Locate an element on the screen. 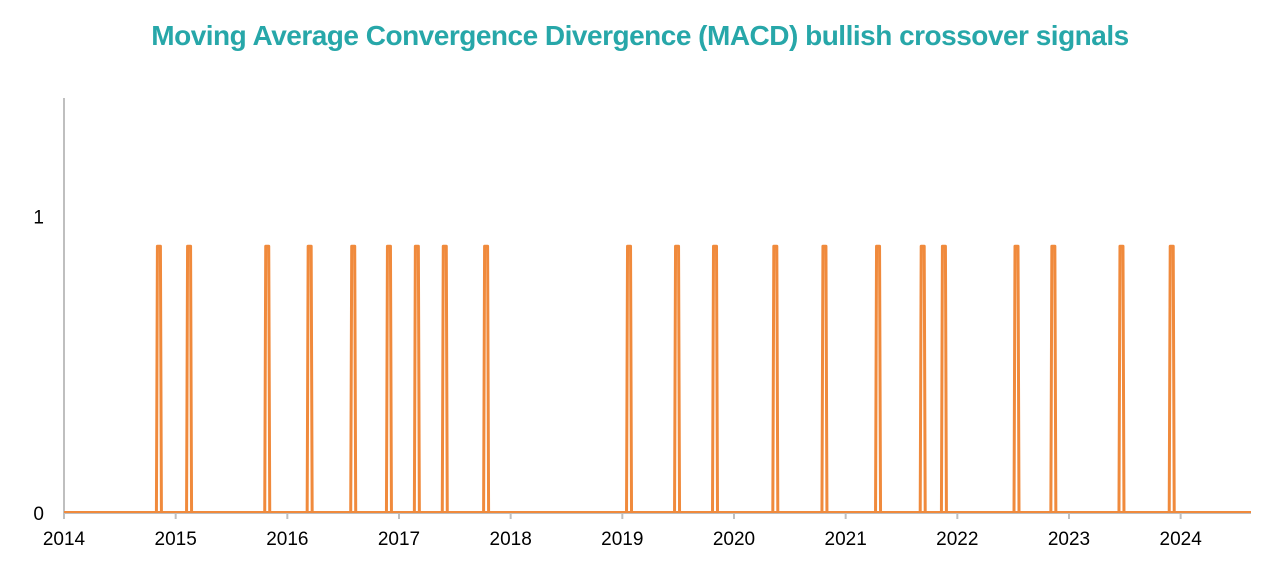 This screenshot has height=568, width=1280. x-tick-label: 2024 is located at coordinates (1181, 539).